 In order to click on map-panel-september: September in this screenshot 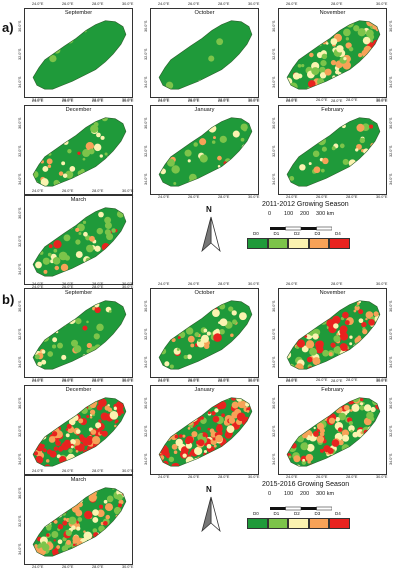, I will do `click(78, 53)`.